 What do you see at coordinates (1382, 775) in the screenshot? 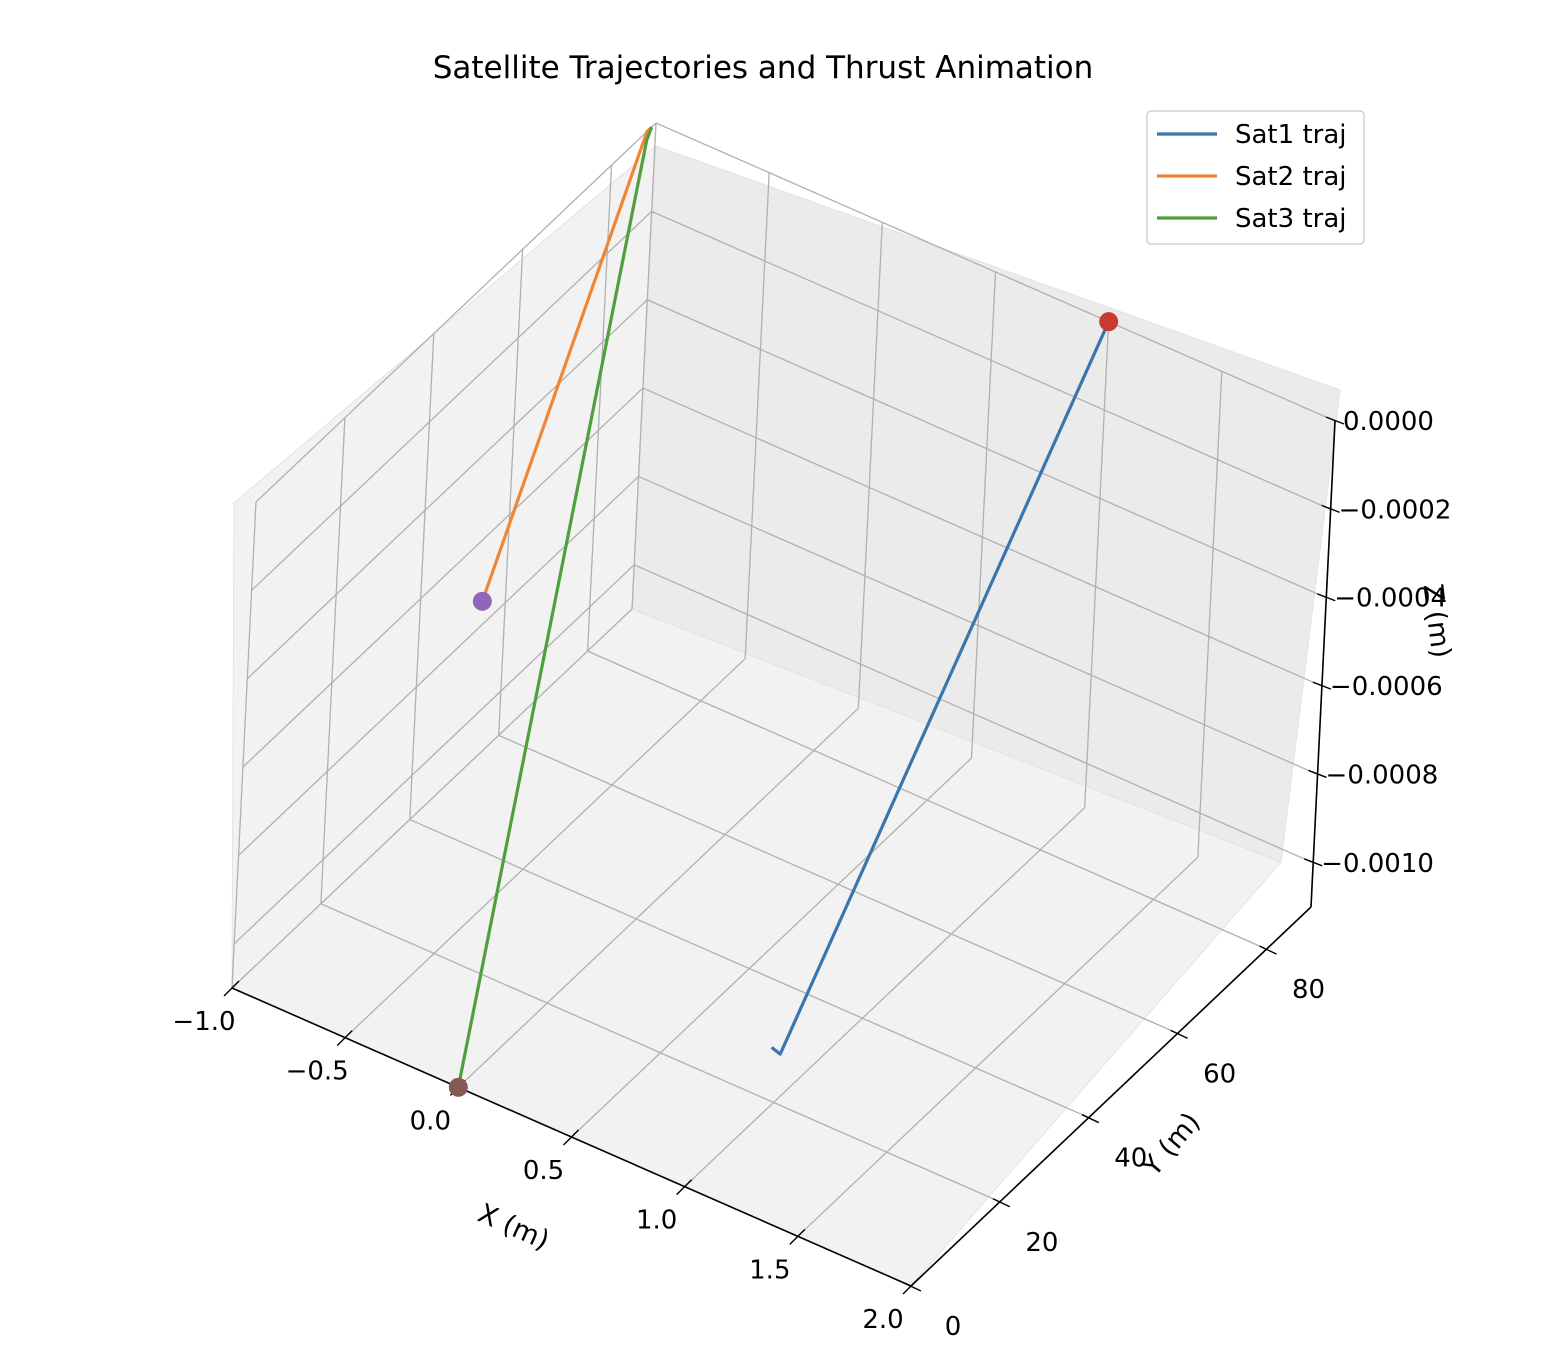
I see `z-tick-label: −0.0008` at bounding box center [1382, 775].